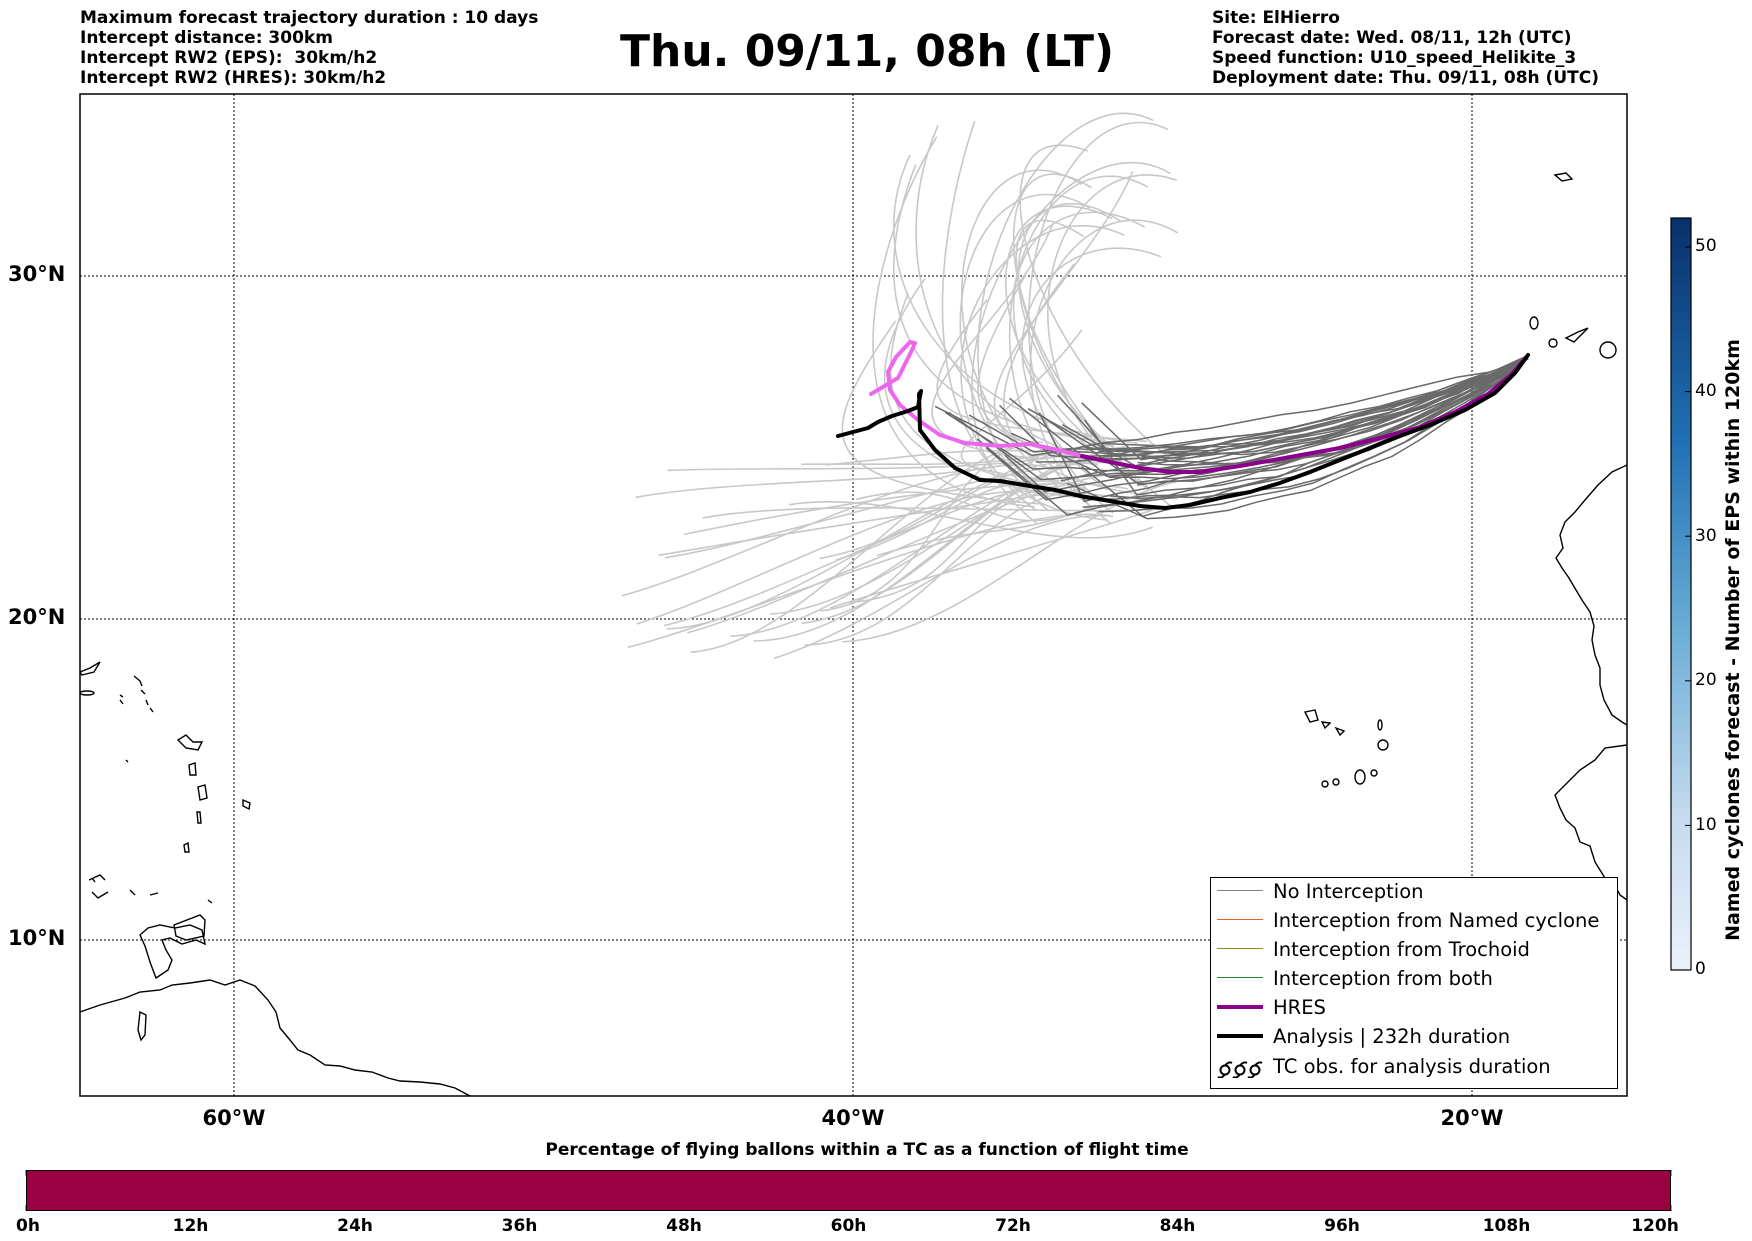 This screenshot has height=1241, width=1752. I want to click on tenerife, so click(1576, 335).